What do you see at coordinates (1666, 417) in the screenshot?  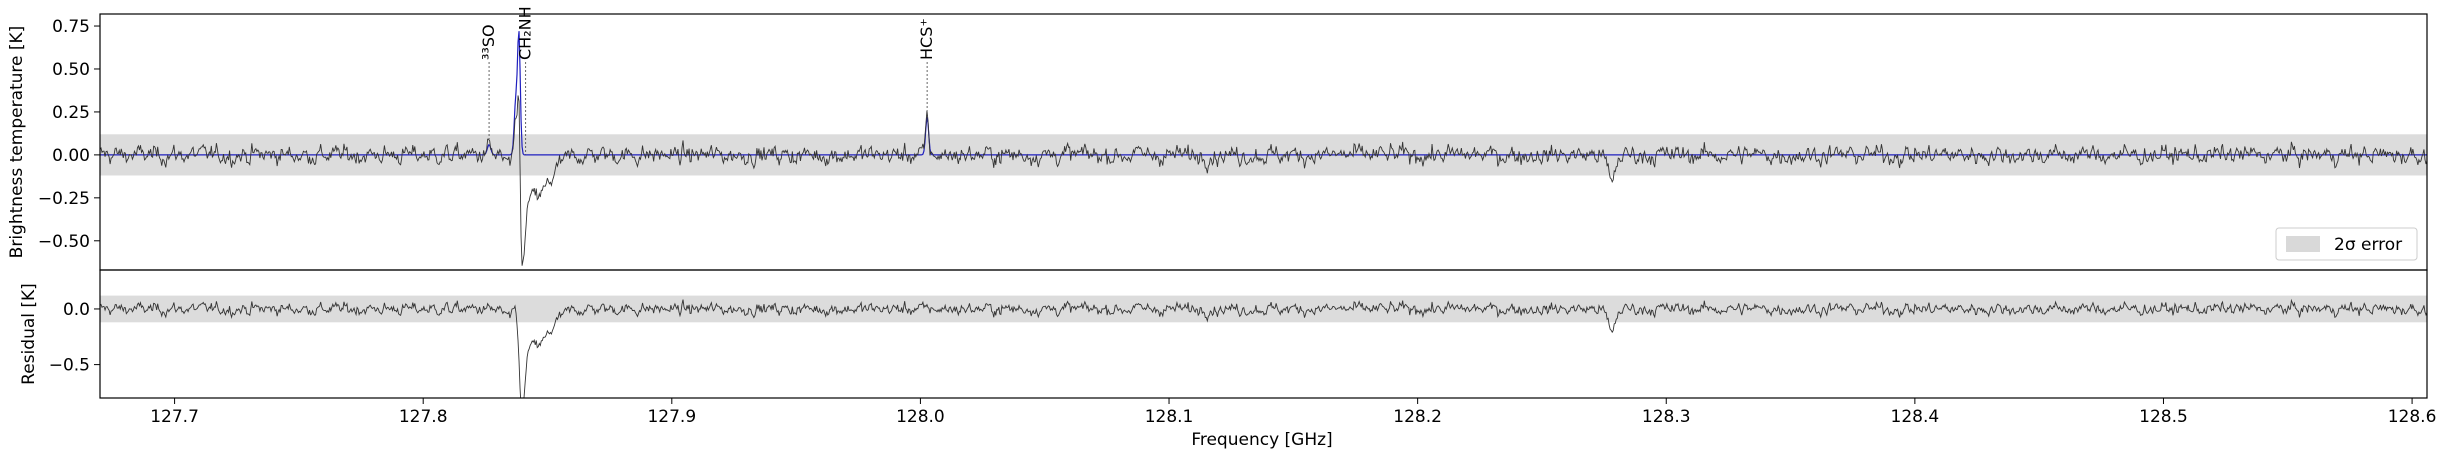 I see `x-tick-label: 128.3` at bounding box center [1666, 417].